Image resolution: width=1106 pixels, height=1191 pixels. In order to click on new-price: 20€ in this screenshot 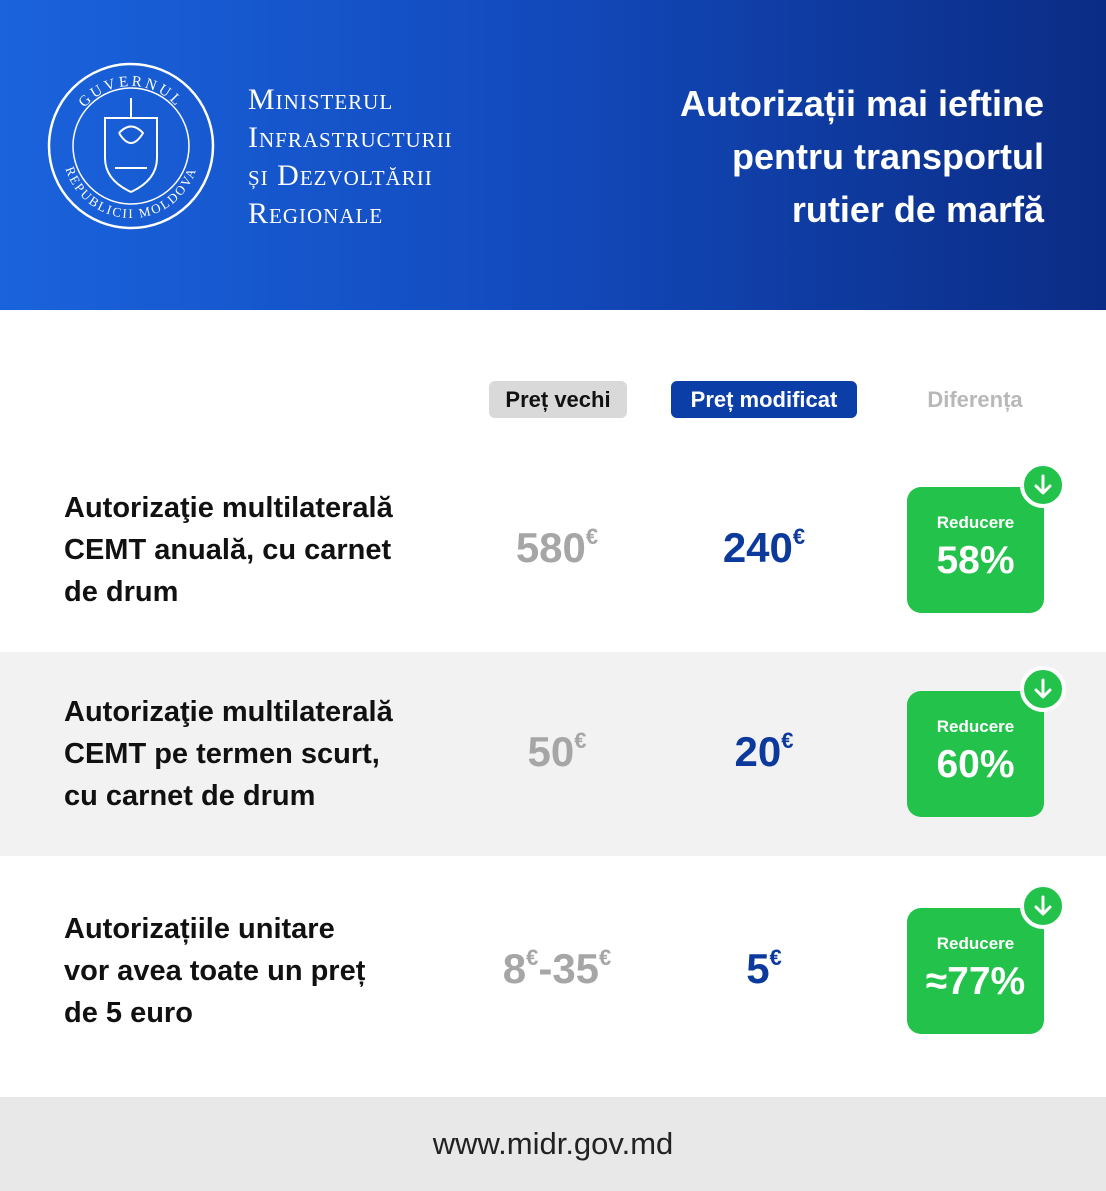, I will do `click(764, 752)`.